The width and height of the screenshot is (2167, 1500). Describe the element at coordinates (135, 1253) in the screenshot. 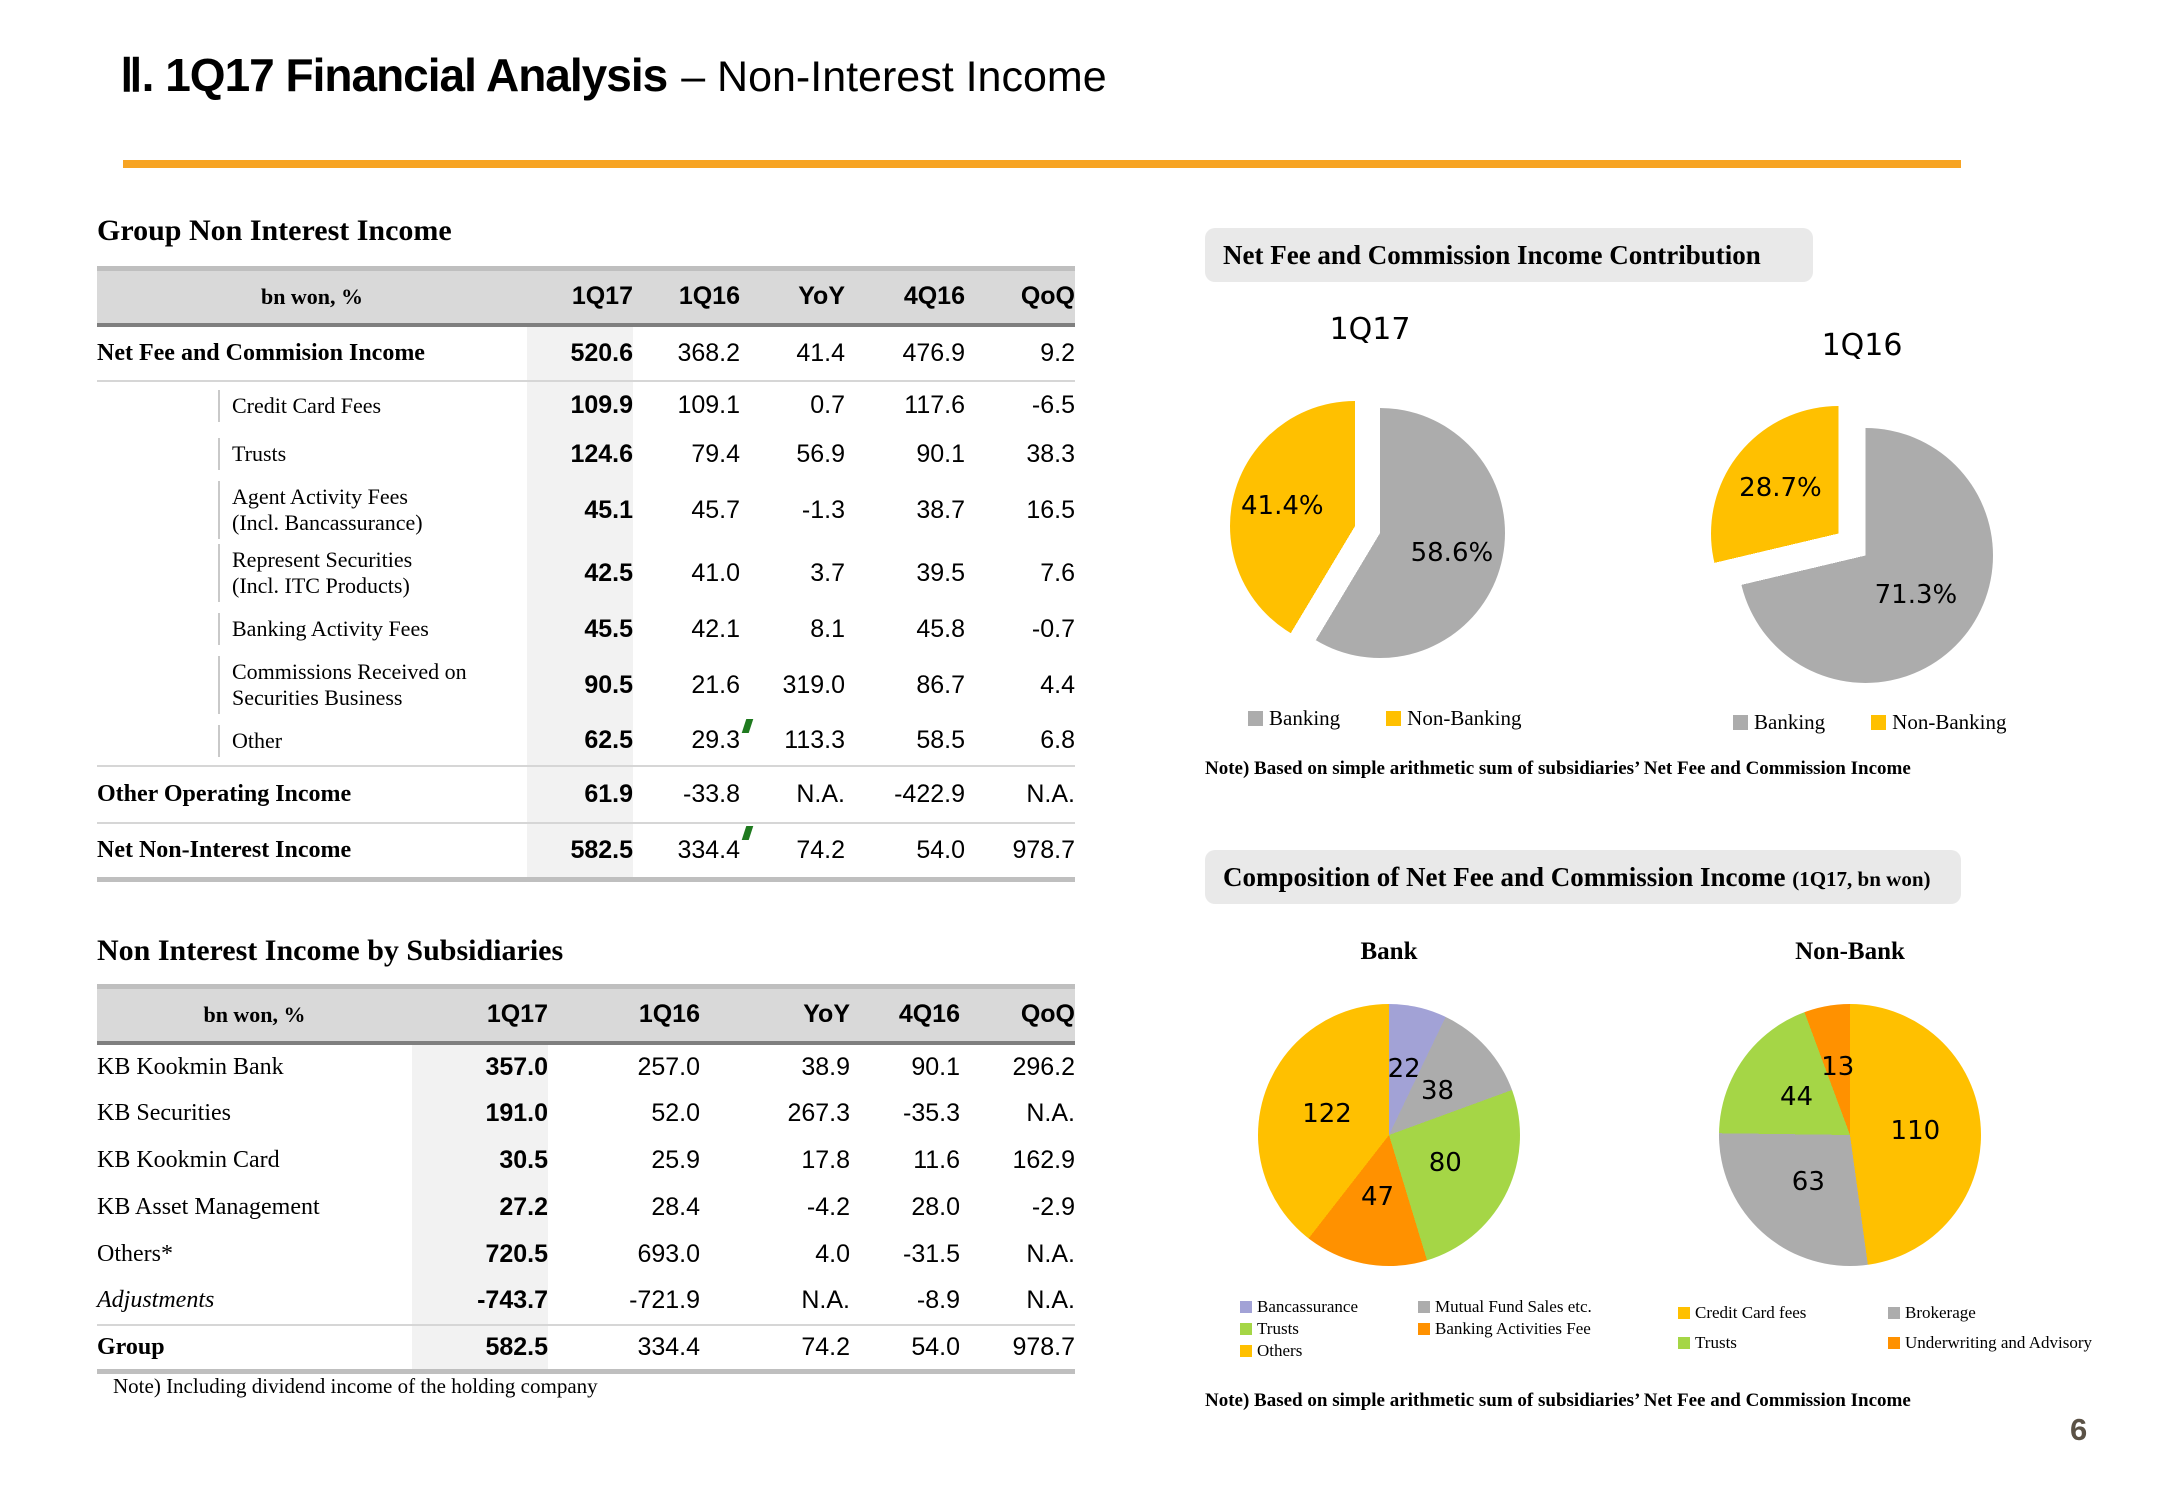

I see `row-label: Others*` at that location.